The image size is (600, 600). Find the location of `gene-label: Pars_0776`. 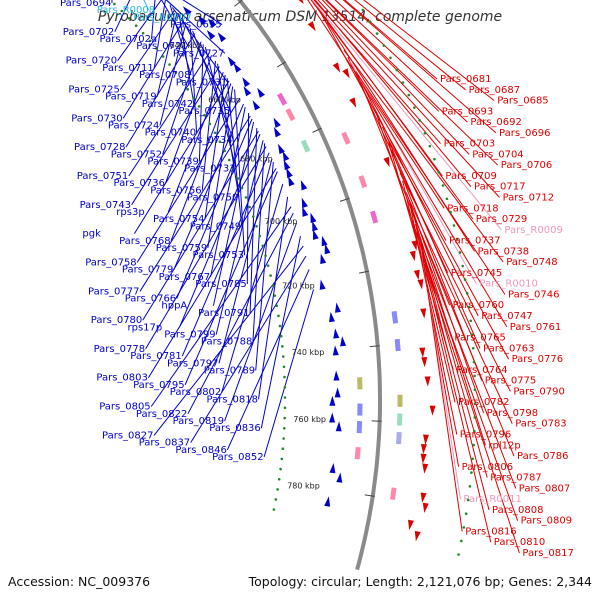

gene-label: Pars_0776 is located at coordinates (537, 359).